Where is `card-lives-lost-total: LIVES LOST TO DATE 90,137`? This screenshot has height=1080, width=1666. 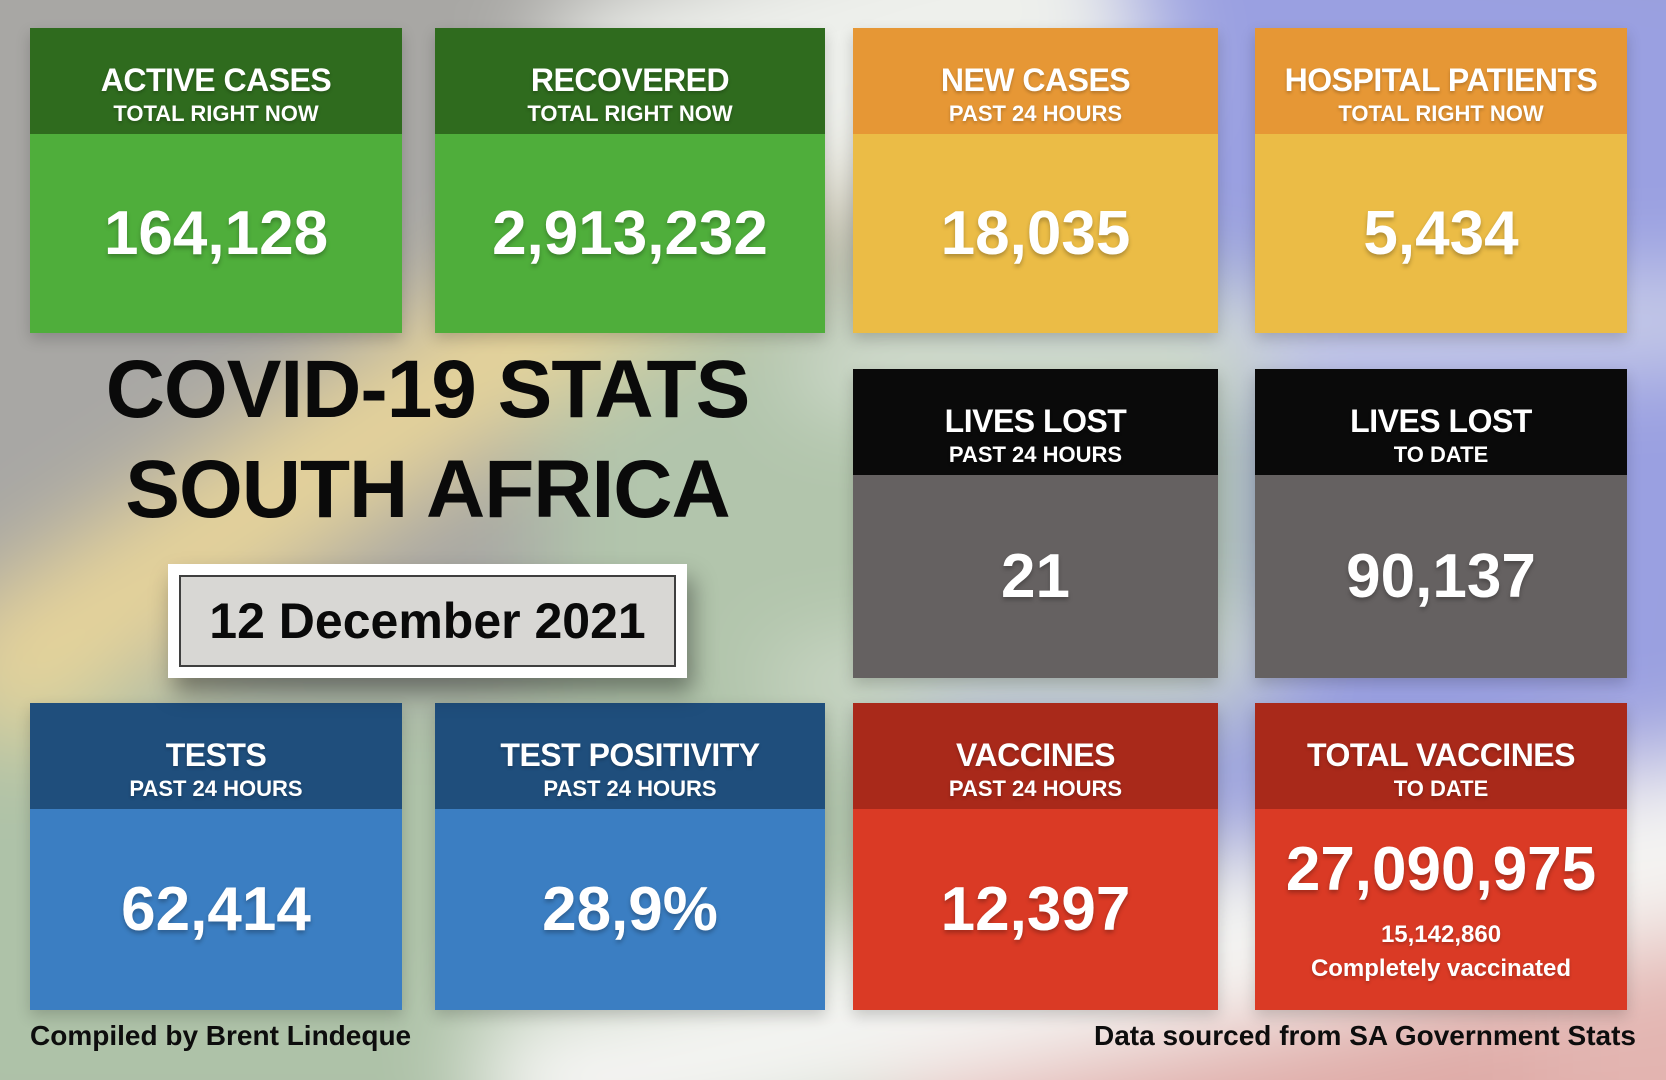
card-lives-lost-total: LIVES LOST TO DATE 90,137 is located at coordinates (1441, 523).